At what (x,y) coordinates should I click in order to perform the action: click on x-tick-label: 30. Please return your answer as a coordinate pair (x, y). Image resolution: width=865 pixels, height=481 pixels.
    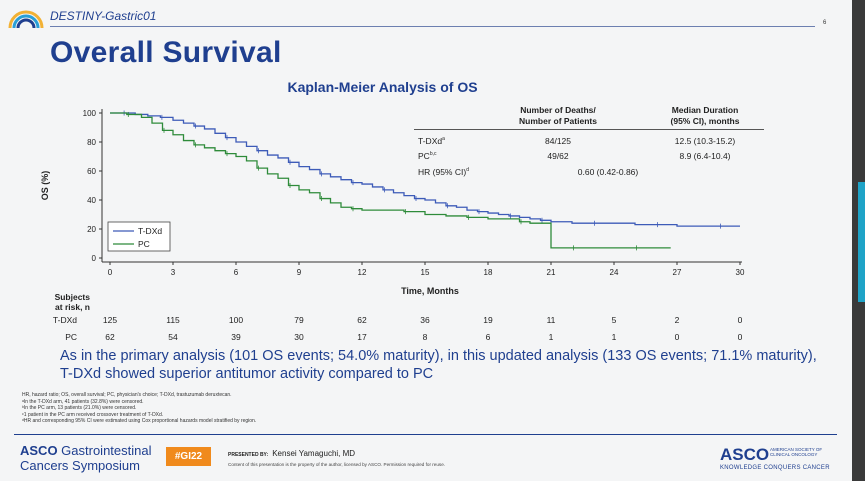
    Looking at the image, I should click on (740, 272).